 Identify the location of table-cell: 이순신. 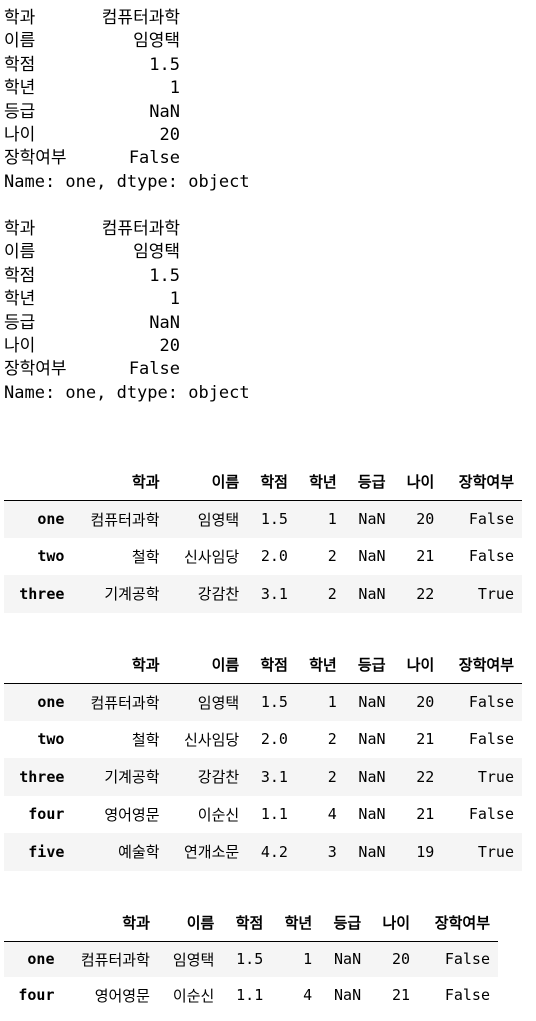
(218, 814).